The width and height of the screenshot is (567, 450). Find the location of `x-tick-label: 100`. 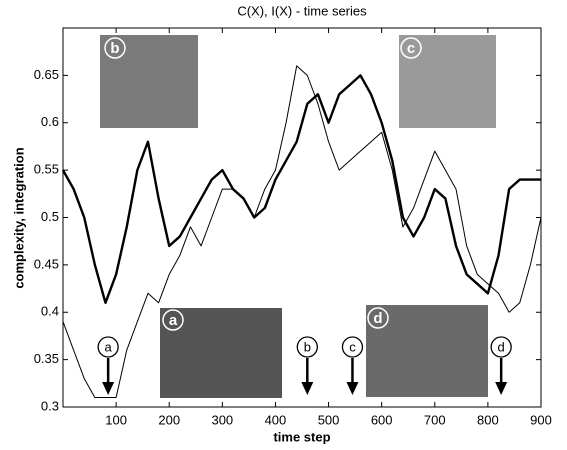

x-tick-label: 100 is located at coordinates (116, 419).